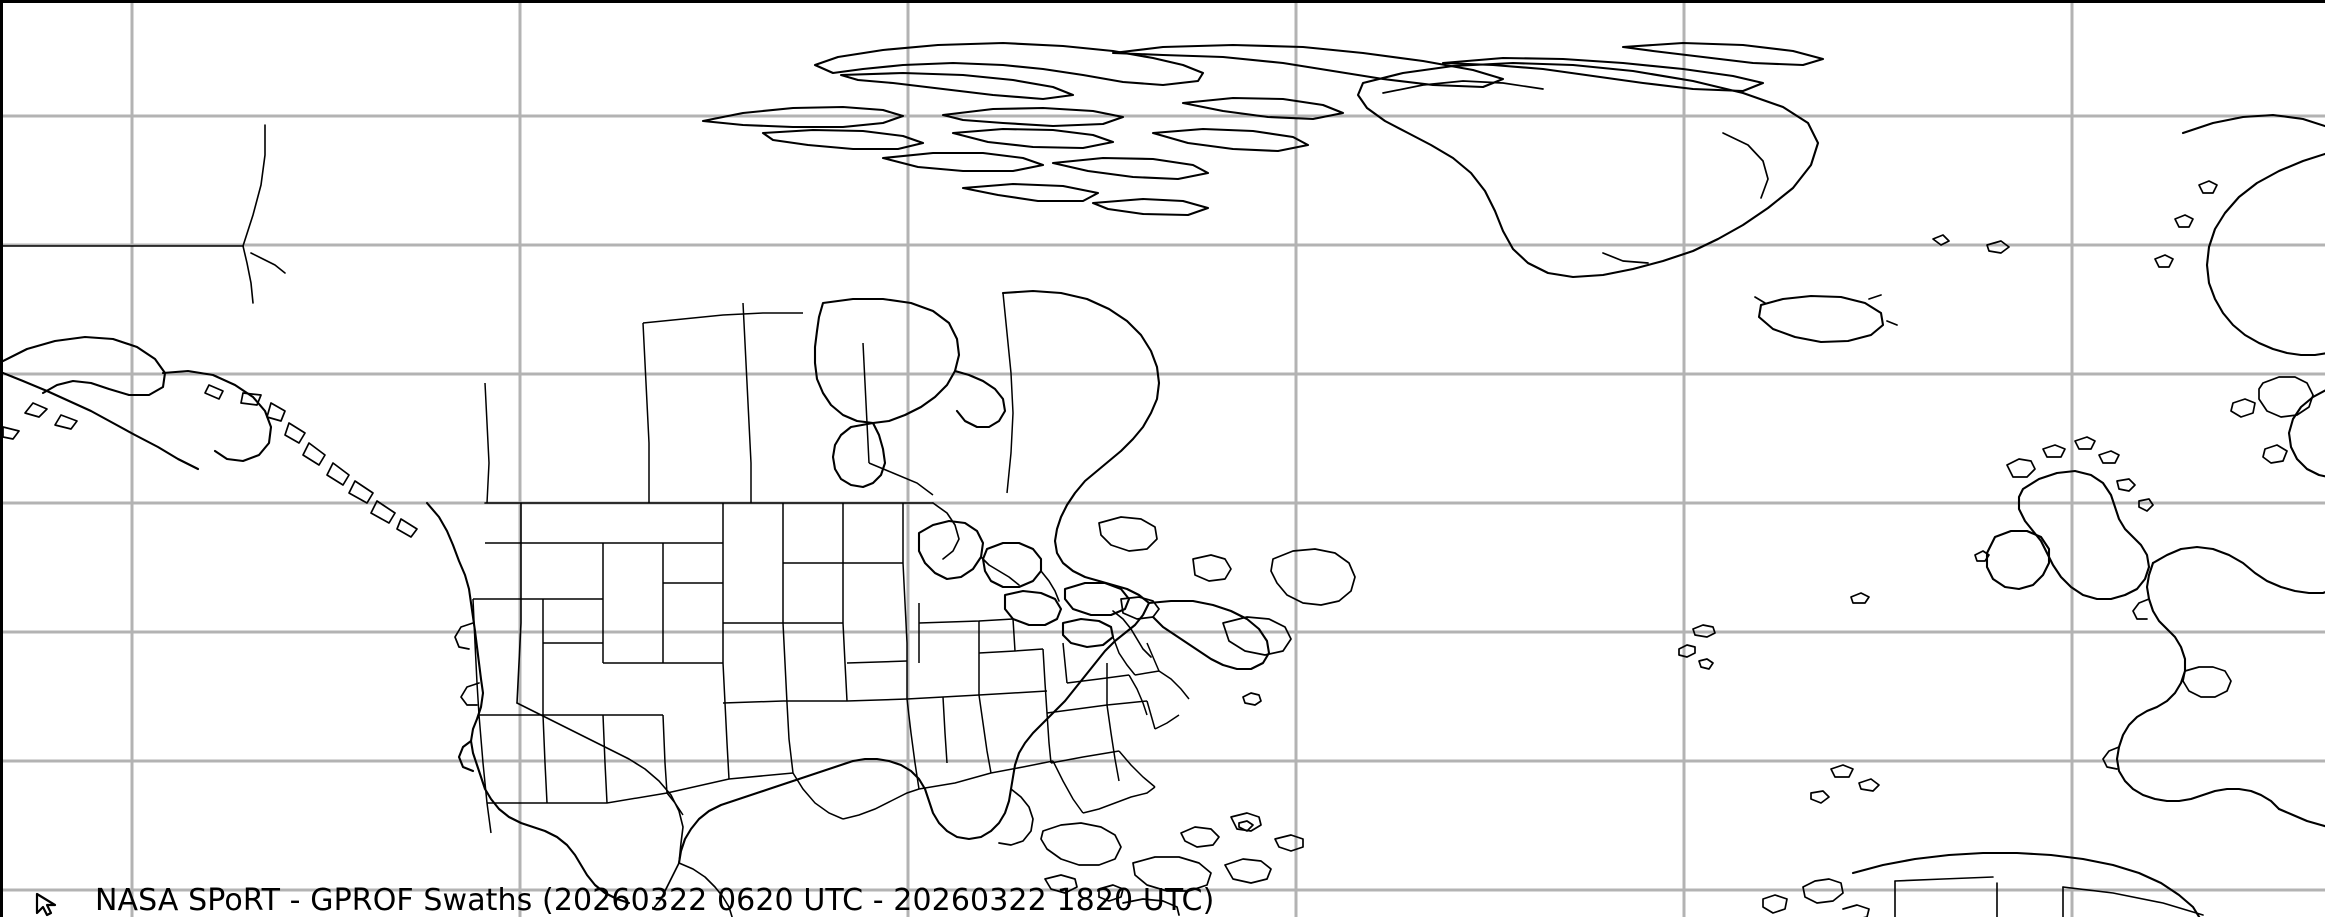  What do you see at coordinates (2213, 686) in the screenshot?
I see `western-europe-coastline` at bounding box center [2213, 686].